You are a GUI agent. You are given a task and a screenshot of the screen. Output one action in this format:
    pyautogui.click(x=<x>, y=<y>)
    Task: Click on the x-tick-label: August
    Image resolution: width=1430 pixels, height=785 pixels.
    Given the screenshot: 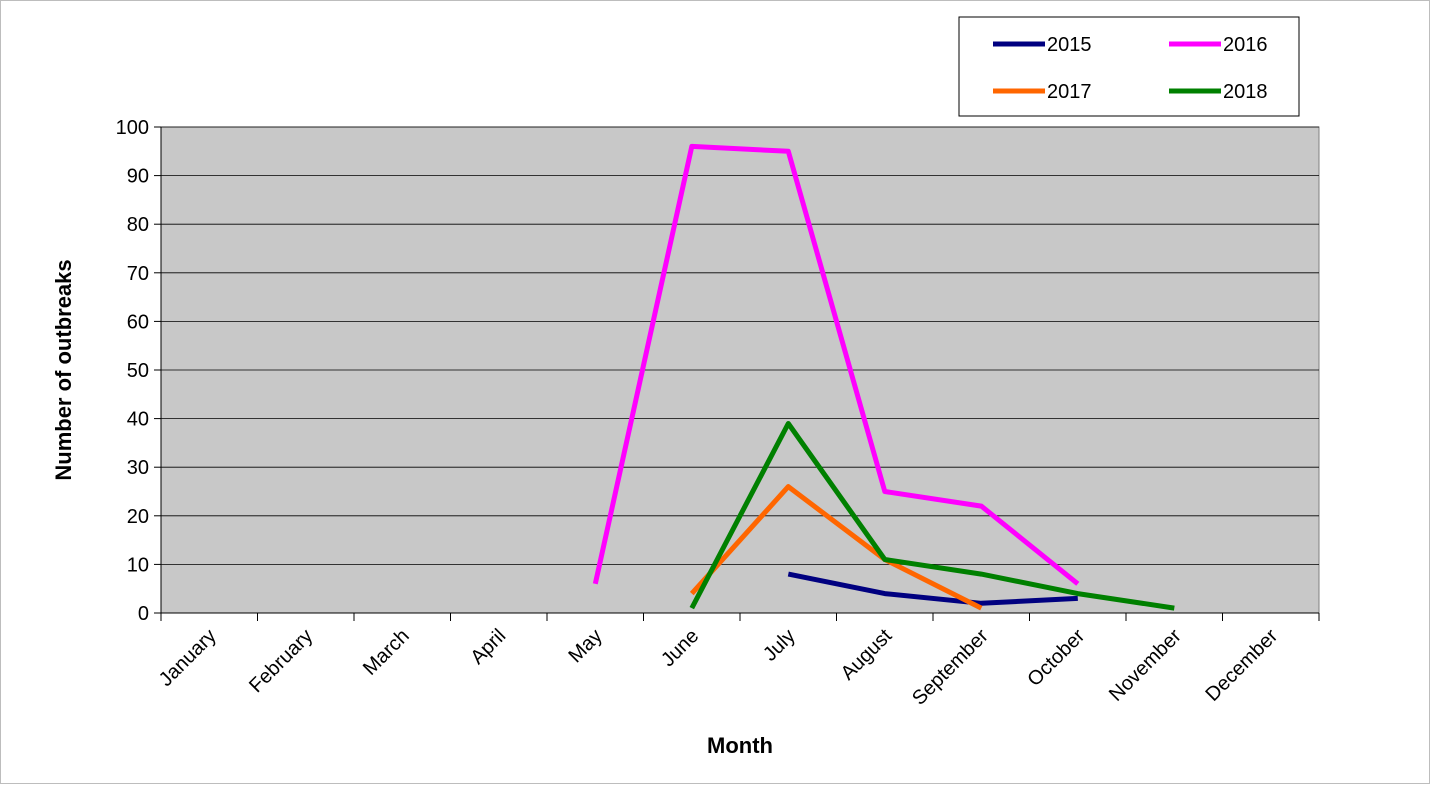 What is the action you would take?
    pyautogui.click(x=867, y=655)
    